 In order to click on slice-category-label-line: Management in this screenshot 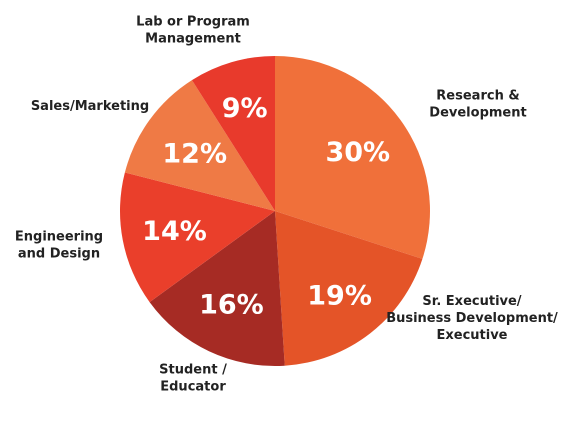, I will do `click(193, 39)`.